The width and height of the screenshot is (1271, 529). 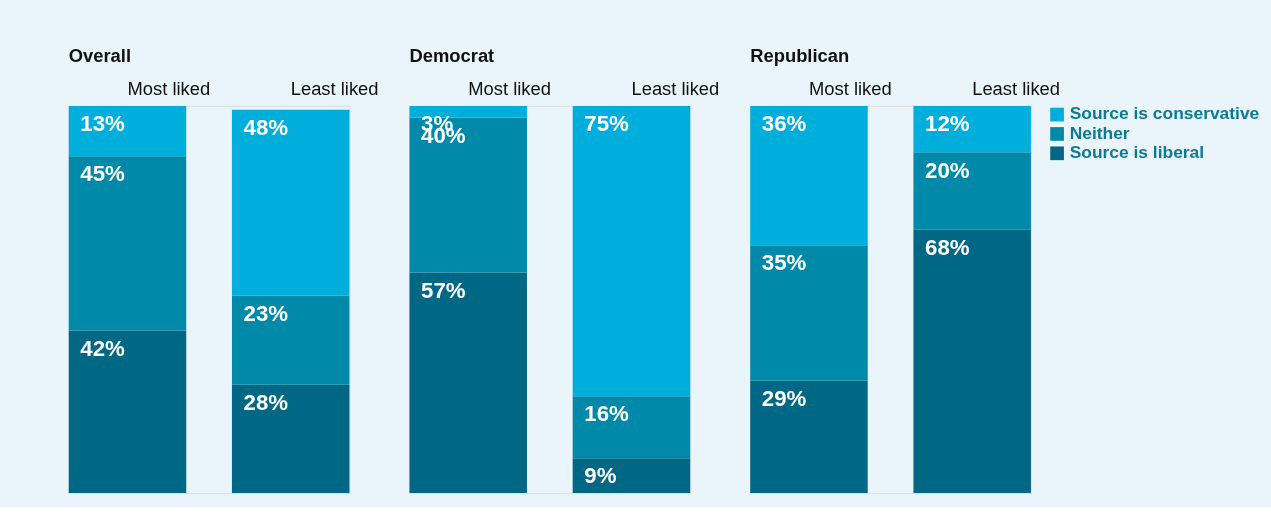 I want to click on data-label: 68%, so click(x=947, y=247).